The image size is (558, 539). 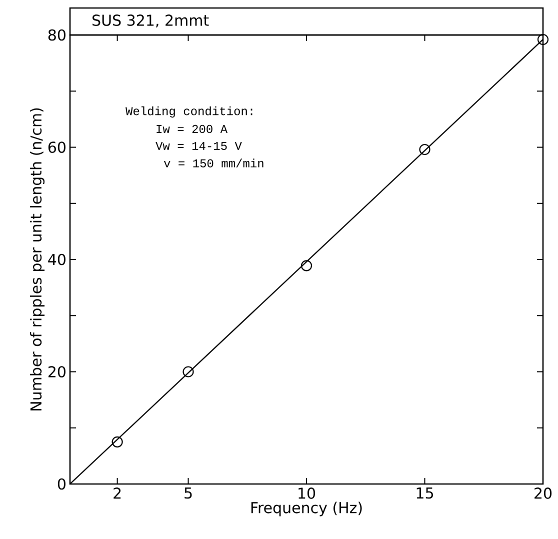 I want to click on x-tick-label: 15, so click(x=424, y=493).